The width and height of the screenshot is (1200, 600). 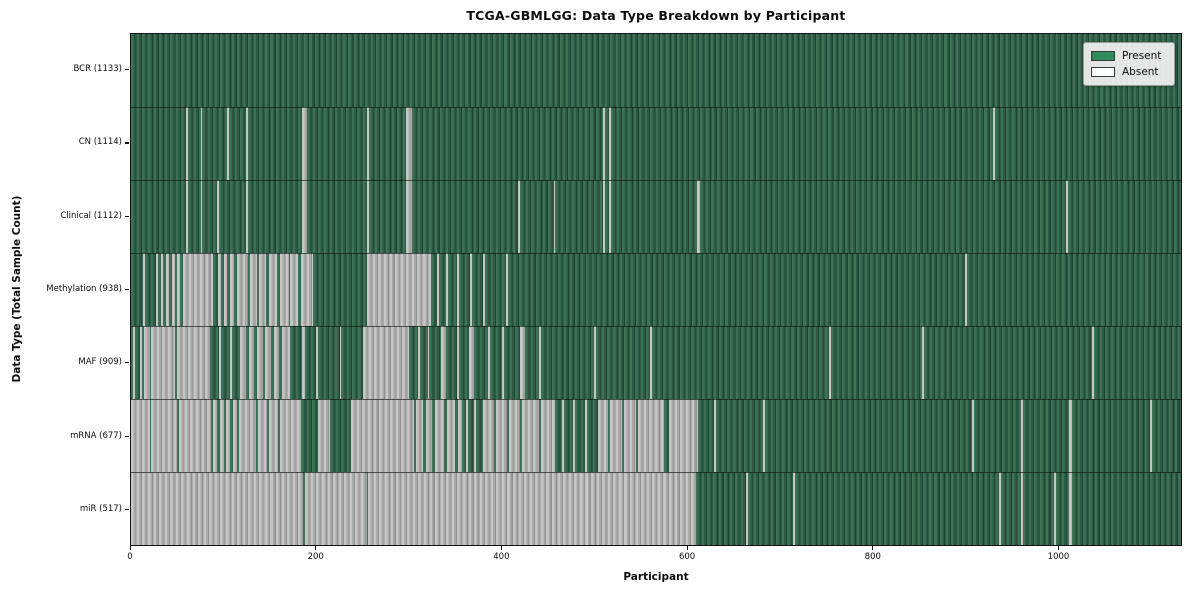 What do you see at coordinates (1103, 72) in the screenshot?
I see `legend-swatch-absent` at bounding box center [1103, 72].